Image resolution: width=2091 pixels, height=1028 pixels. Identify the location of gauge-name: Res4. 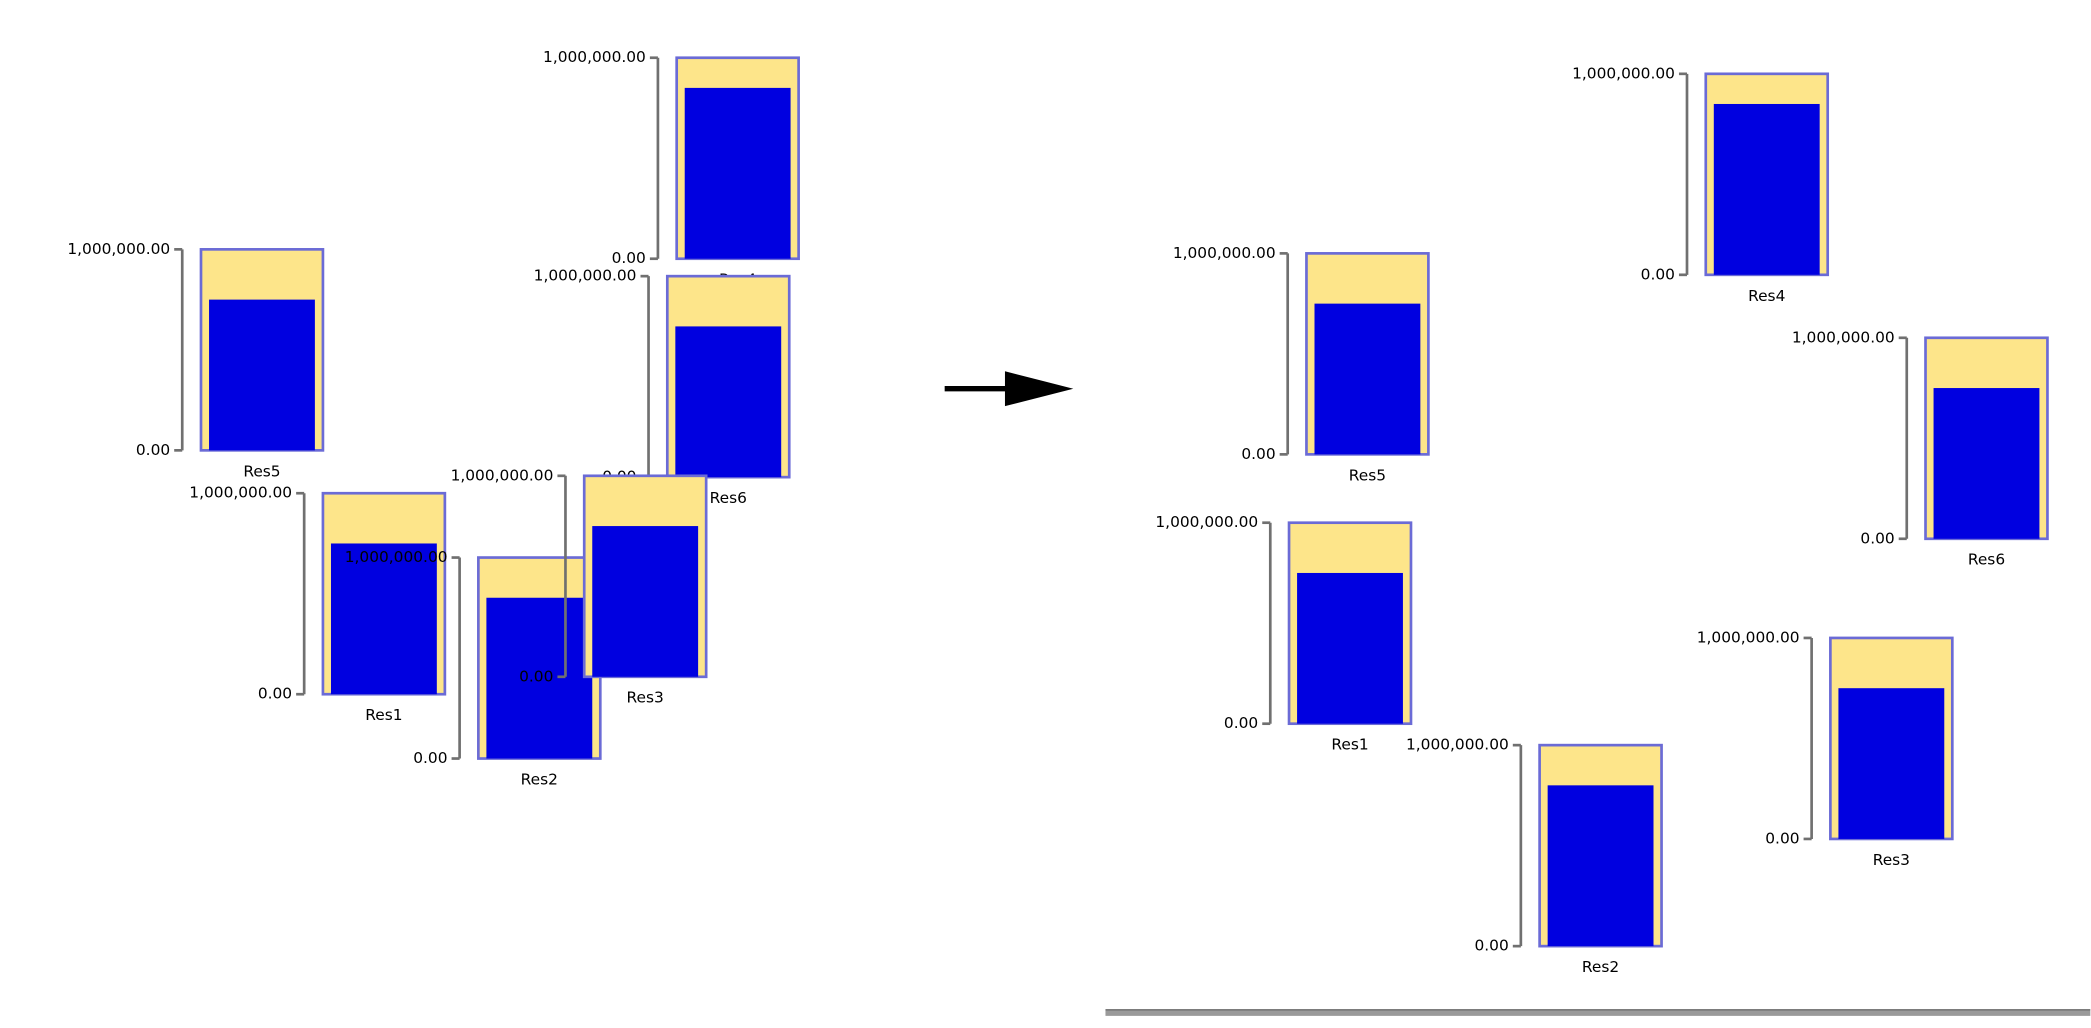
(1766, 296).